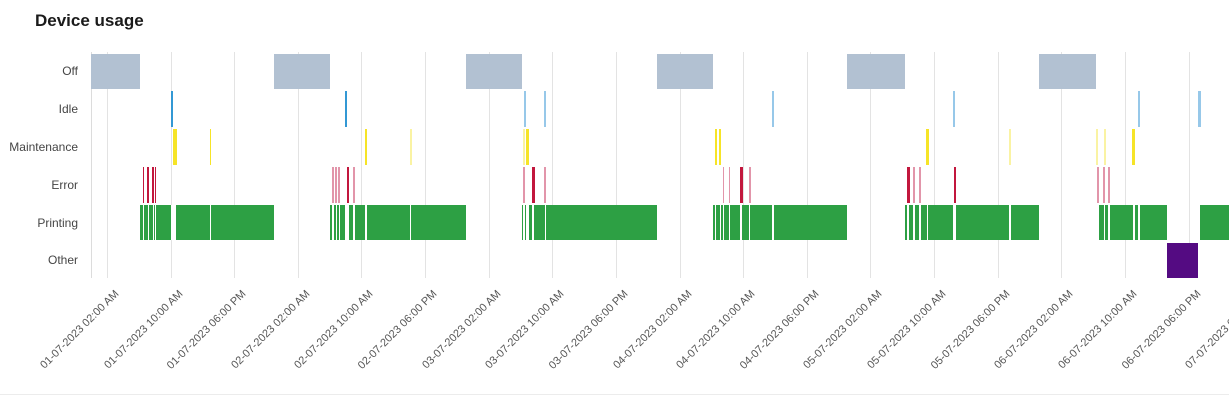 The width and height of the screenshot is (1229, 401). I want to click on row-label-printing: Printing, so click(57, 222).